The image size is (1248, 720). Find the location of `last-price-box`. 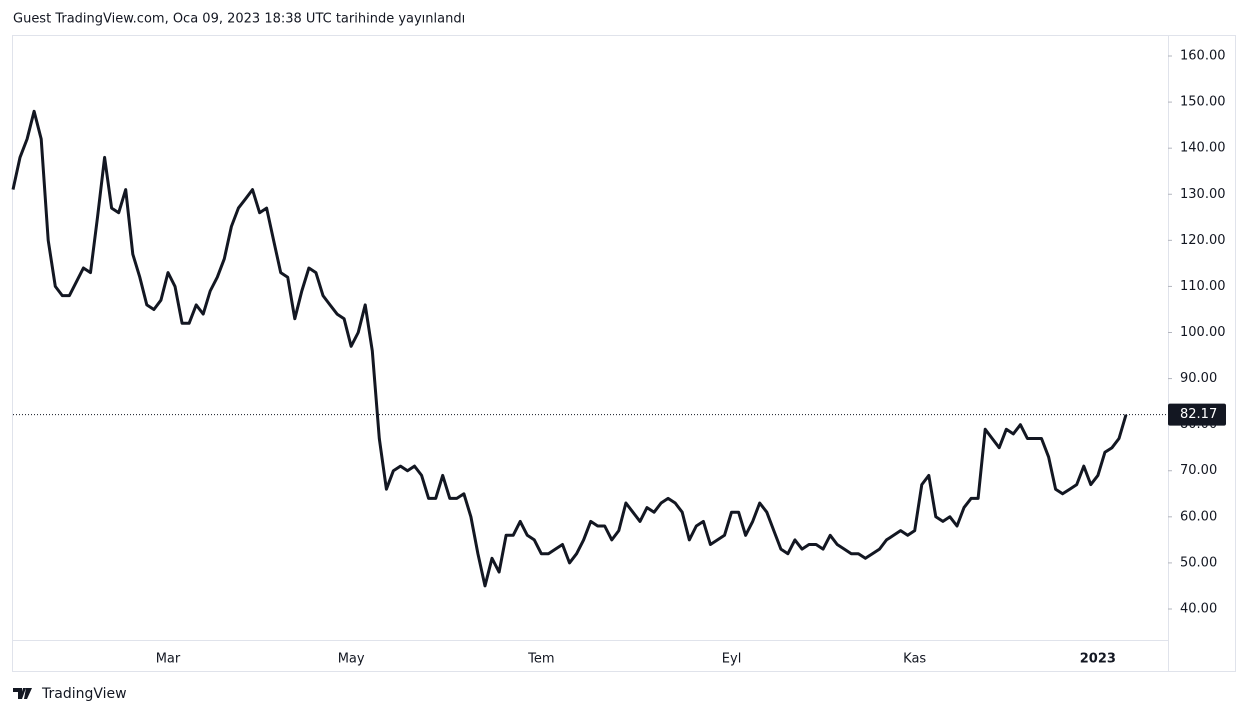

last-price-box is located at coordinates (1197, 414).